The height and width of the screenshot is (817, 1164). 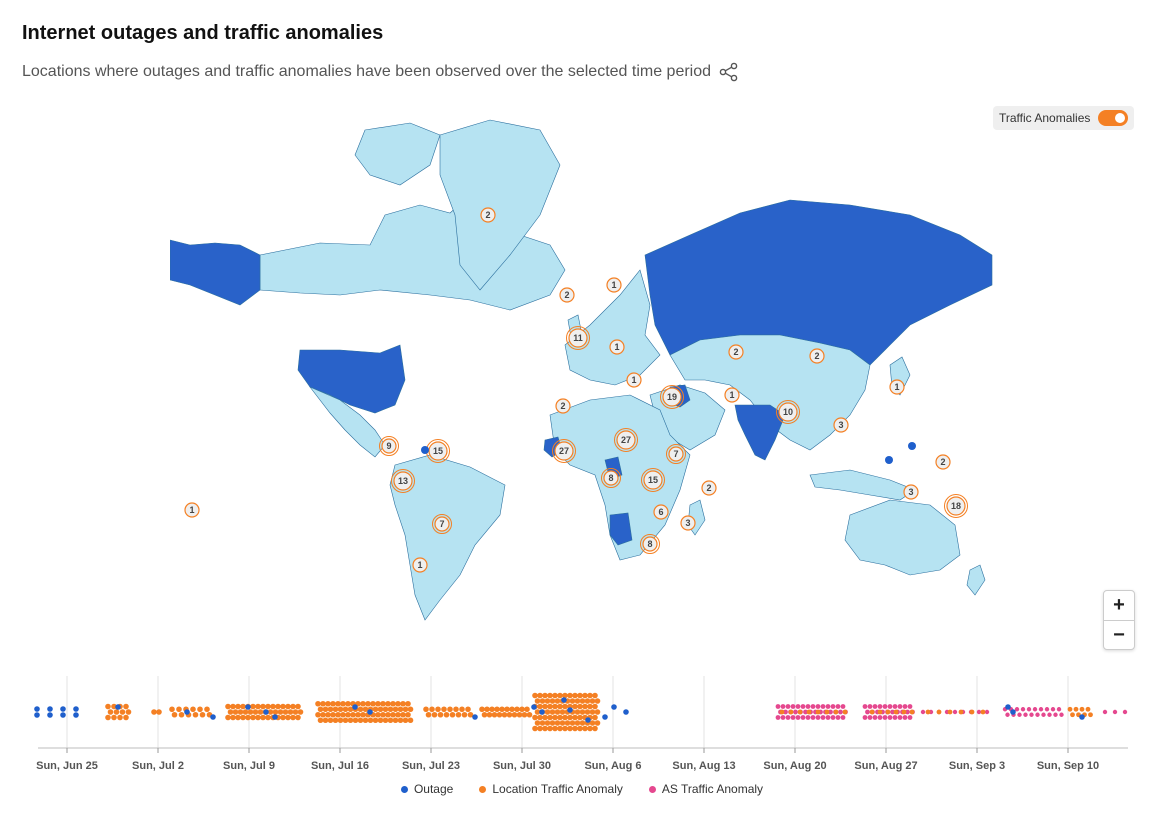 I want to click on map-marker: 3, so click(x=841, y=425).